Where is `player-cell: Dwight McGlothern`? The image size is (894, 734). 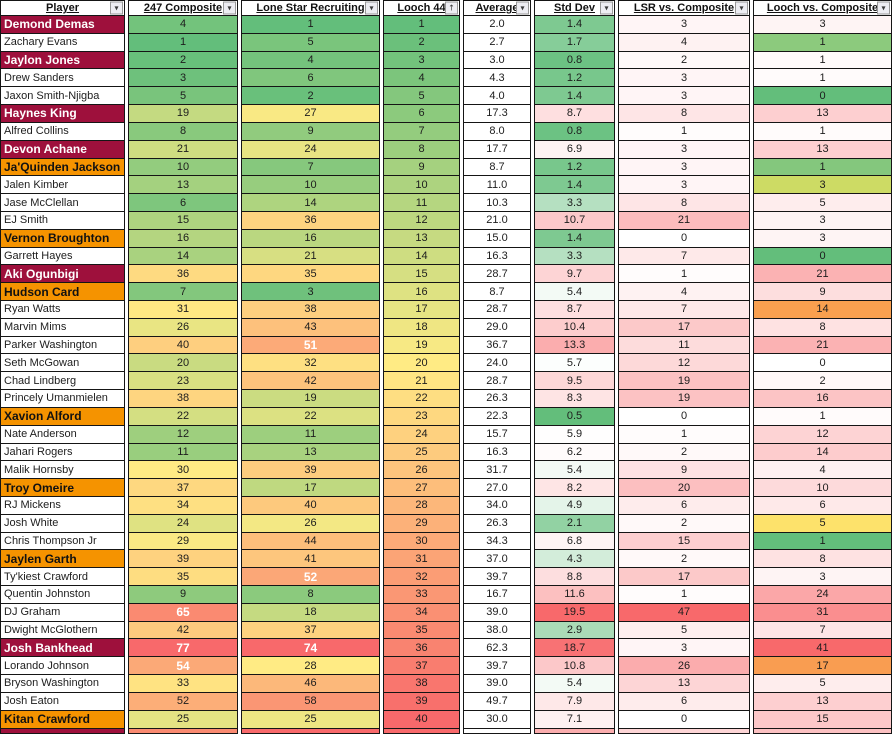 player-cell: Dwight McGlothern is located at coordinates (62, 630).